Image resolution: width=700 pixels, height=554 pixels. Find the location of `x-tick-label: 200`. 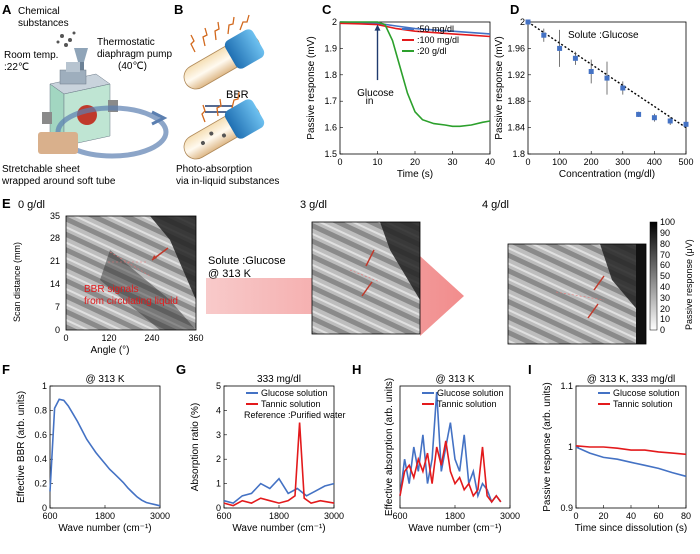

x-tick-label: 200 is located at coordinates (591, 162).